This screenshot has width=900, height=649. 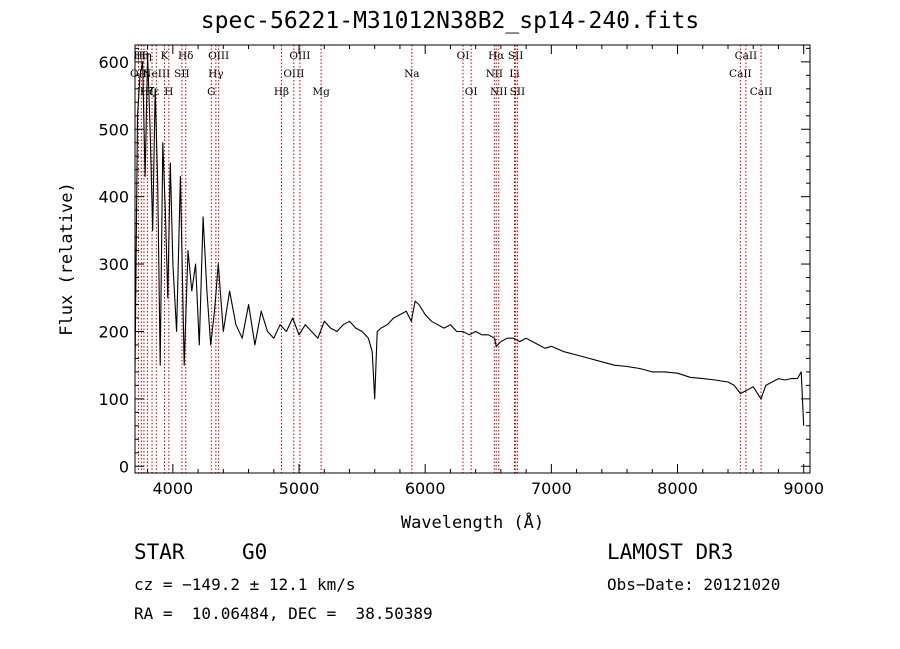 What do you see at coordinates (113, 129) in the screenshot?
I see `y-tick-label-5: 500` at bounding box center [113, 129].